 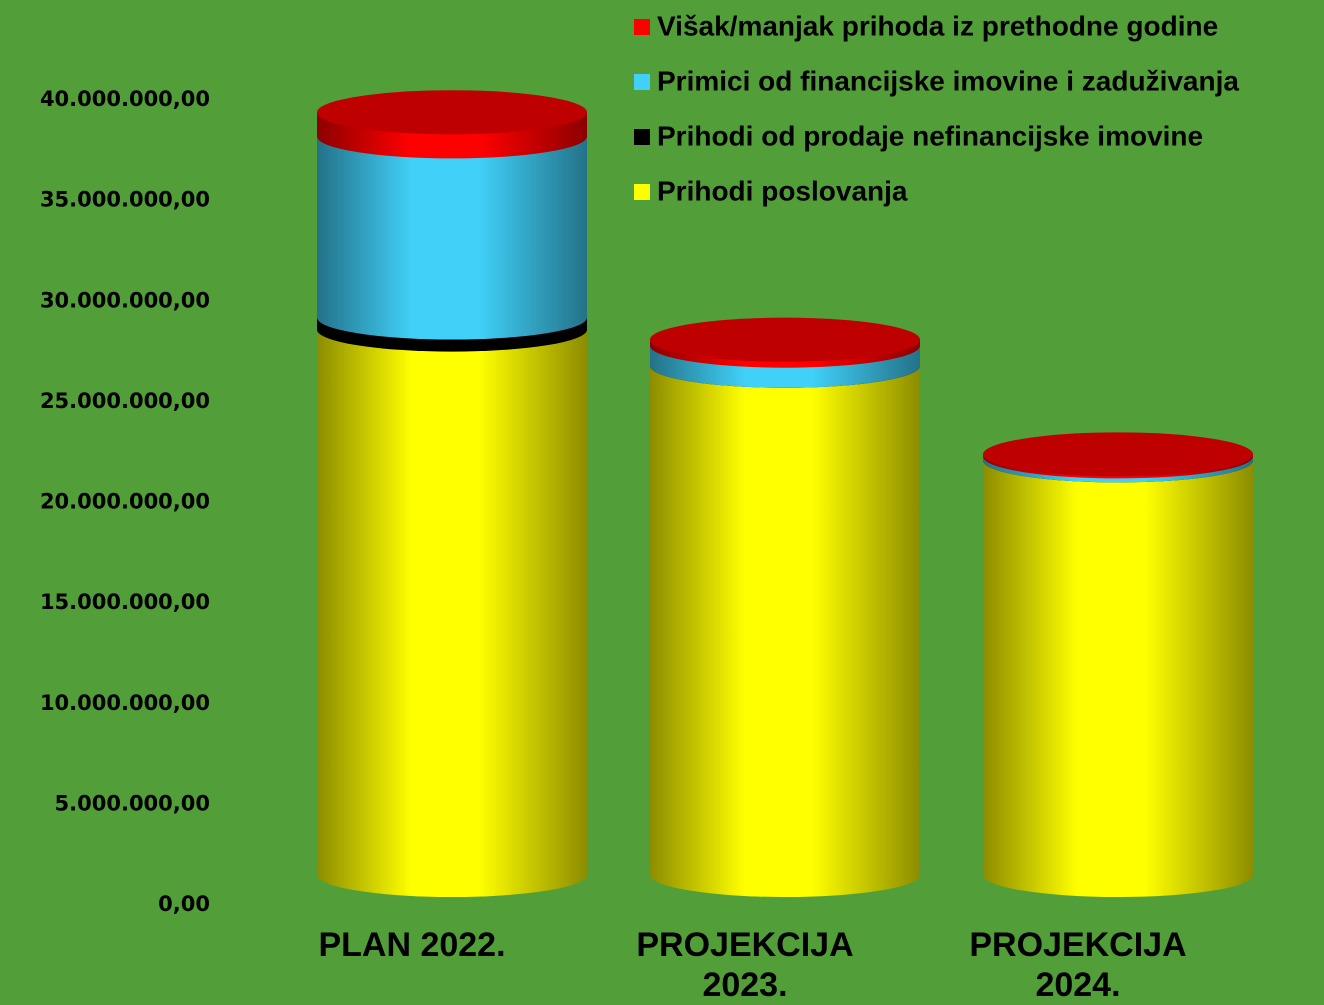 I want to click on y-tick-label: 40.000.000,00, so click(x=125, y=99).